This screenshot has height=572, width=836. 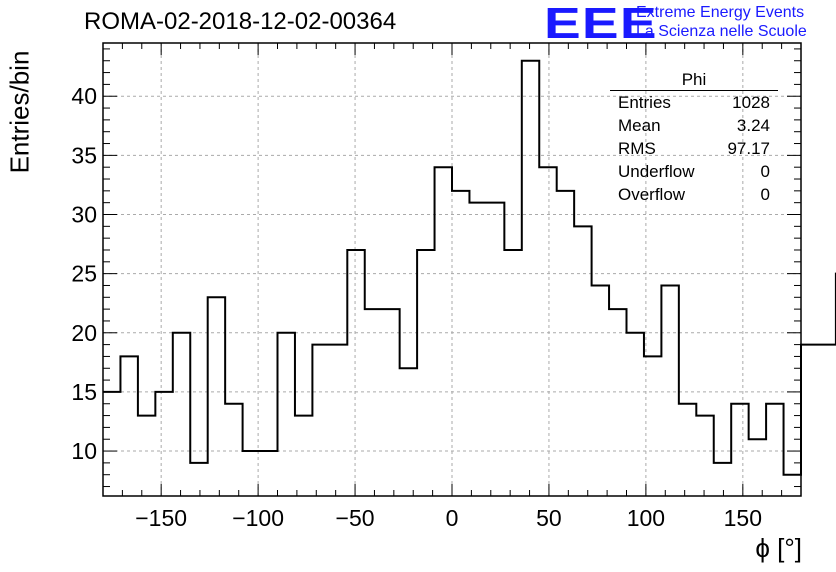 I want to click on stats-row-rms: RMS 97.17, so click(x=694, y=148).